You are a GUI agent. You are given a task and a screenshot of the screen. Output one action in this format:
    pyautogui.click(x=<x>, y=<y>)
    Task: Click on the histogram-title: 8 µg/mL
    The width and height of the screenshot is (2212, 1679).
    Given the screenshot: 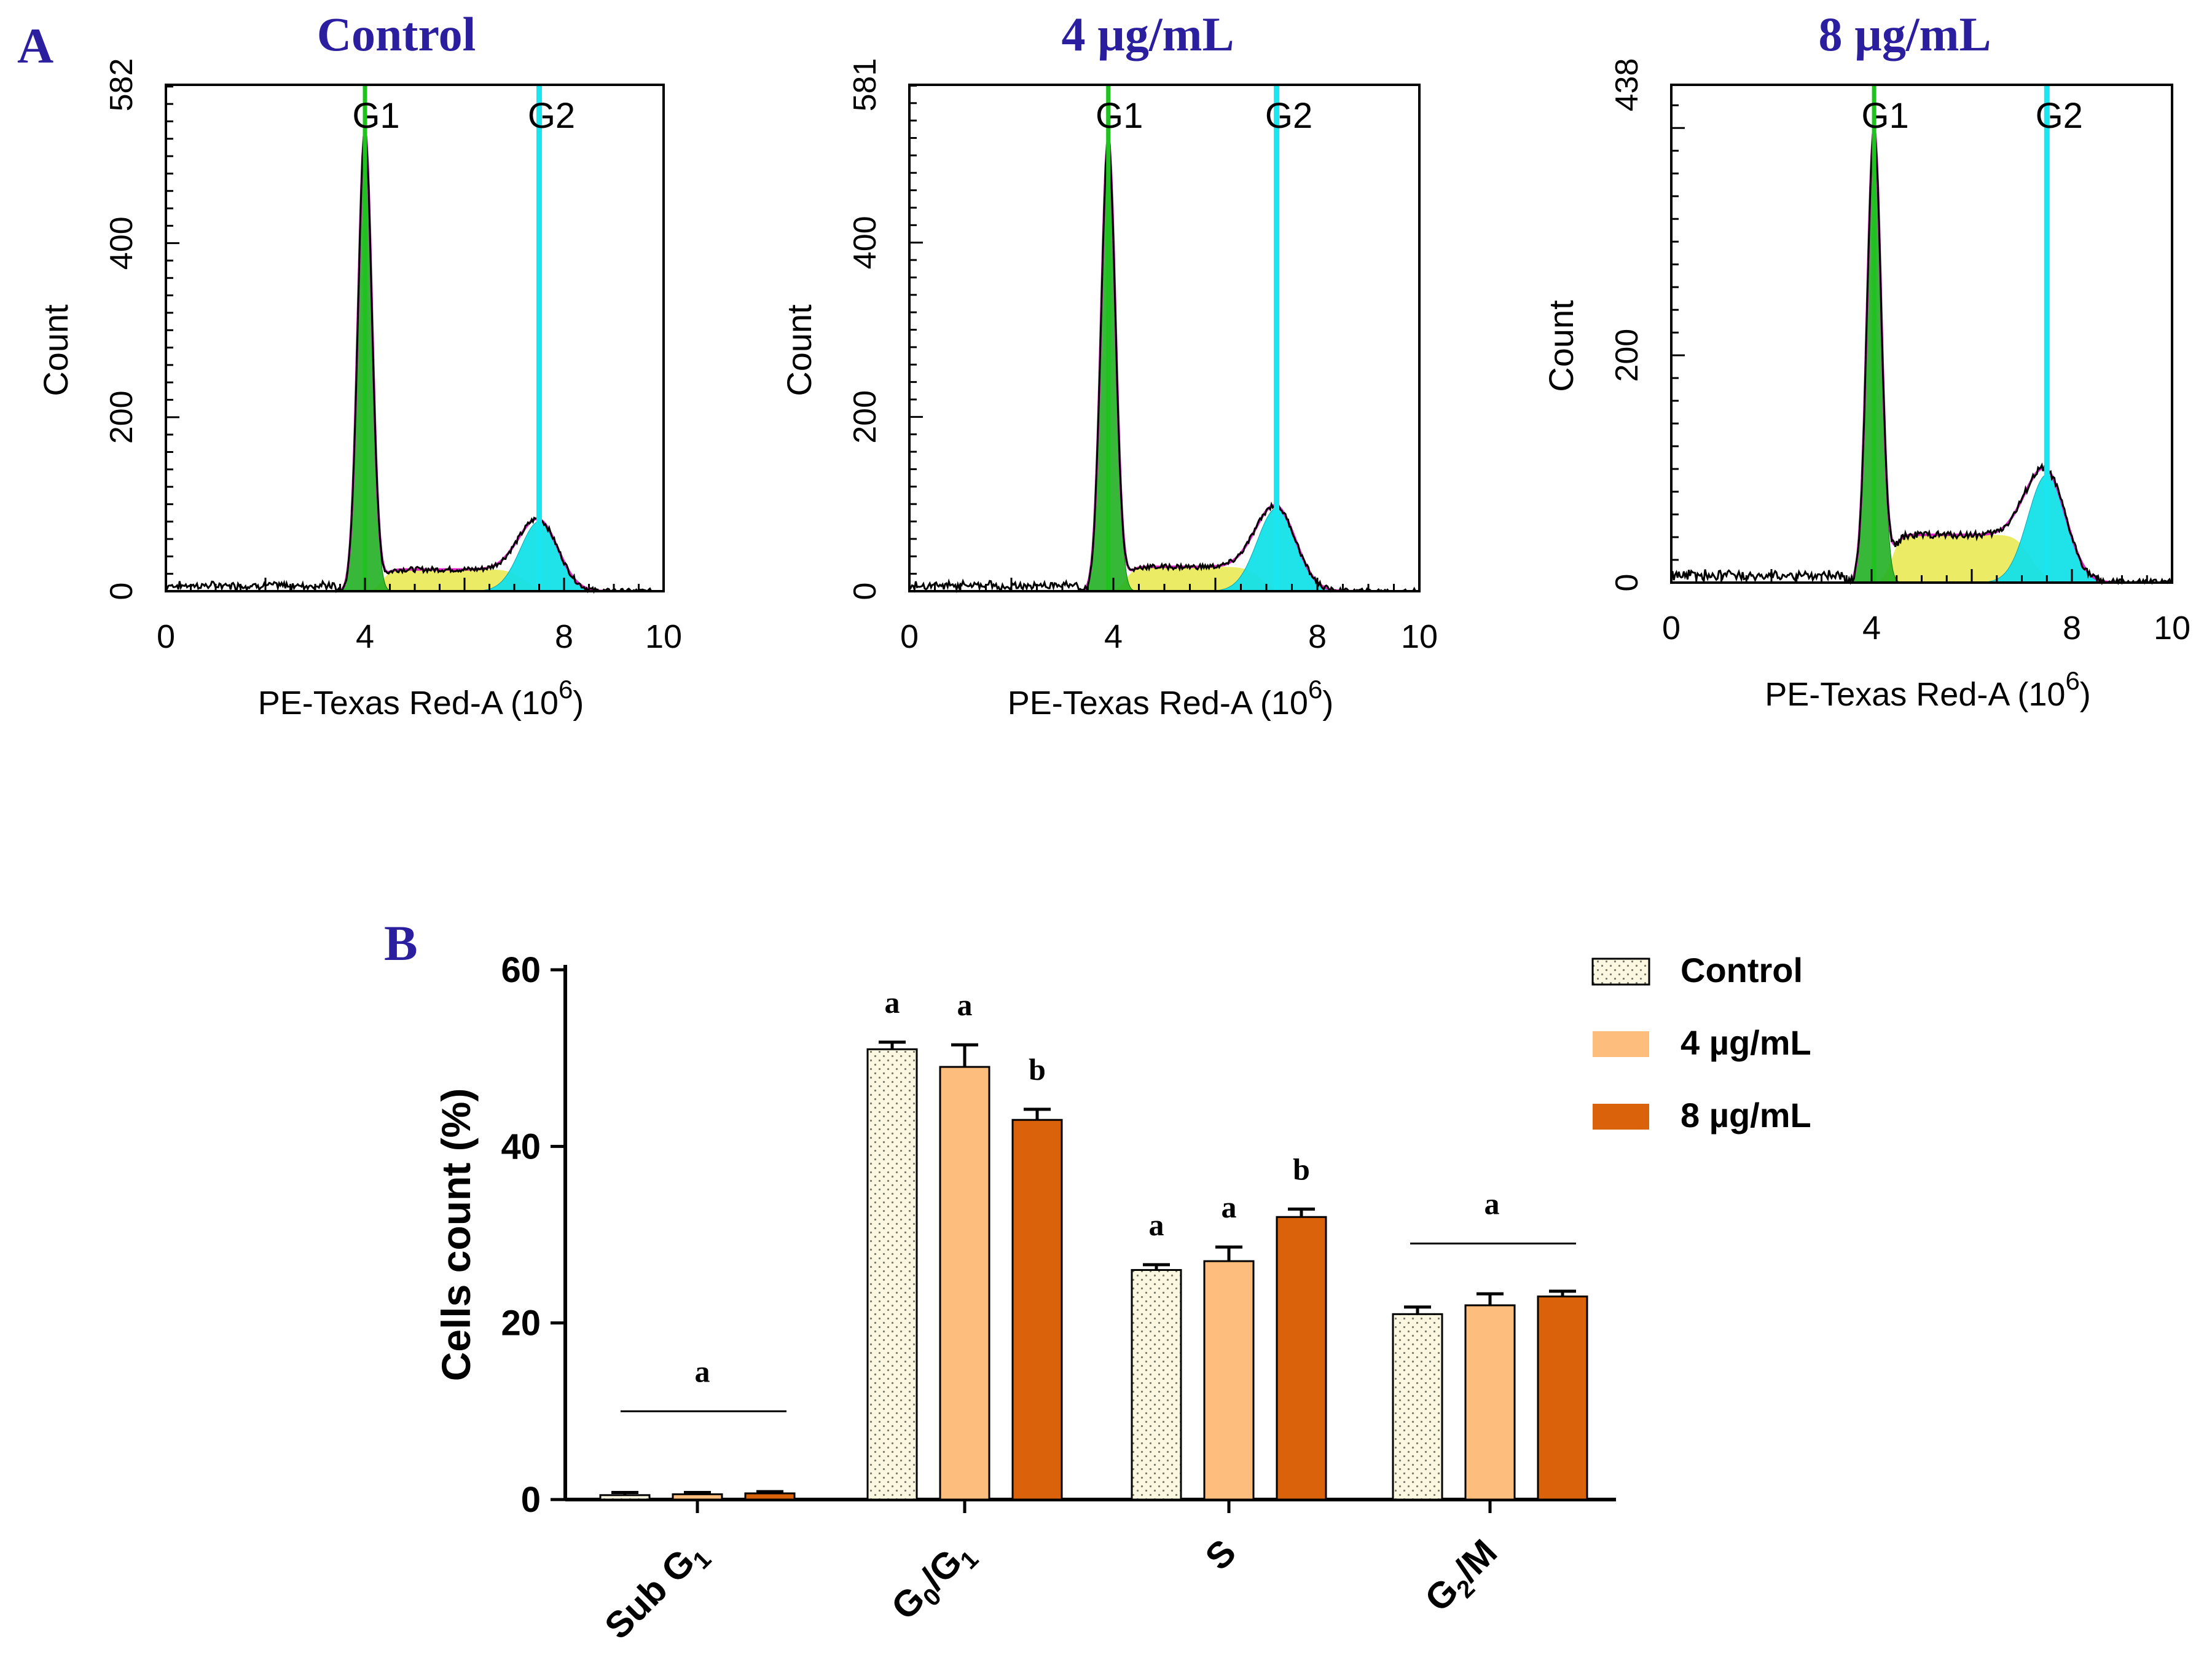 What is the action you would take?
    pyautogui.click(x=1904, y=34)
    